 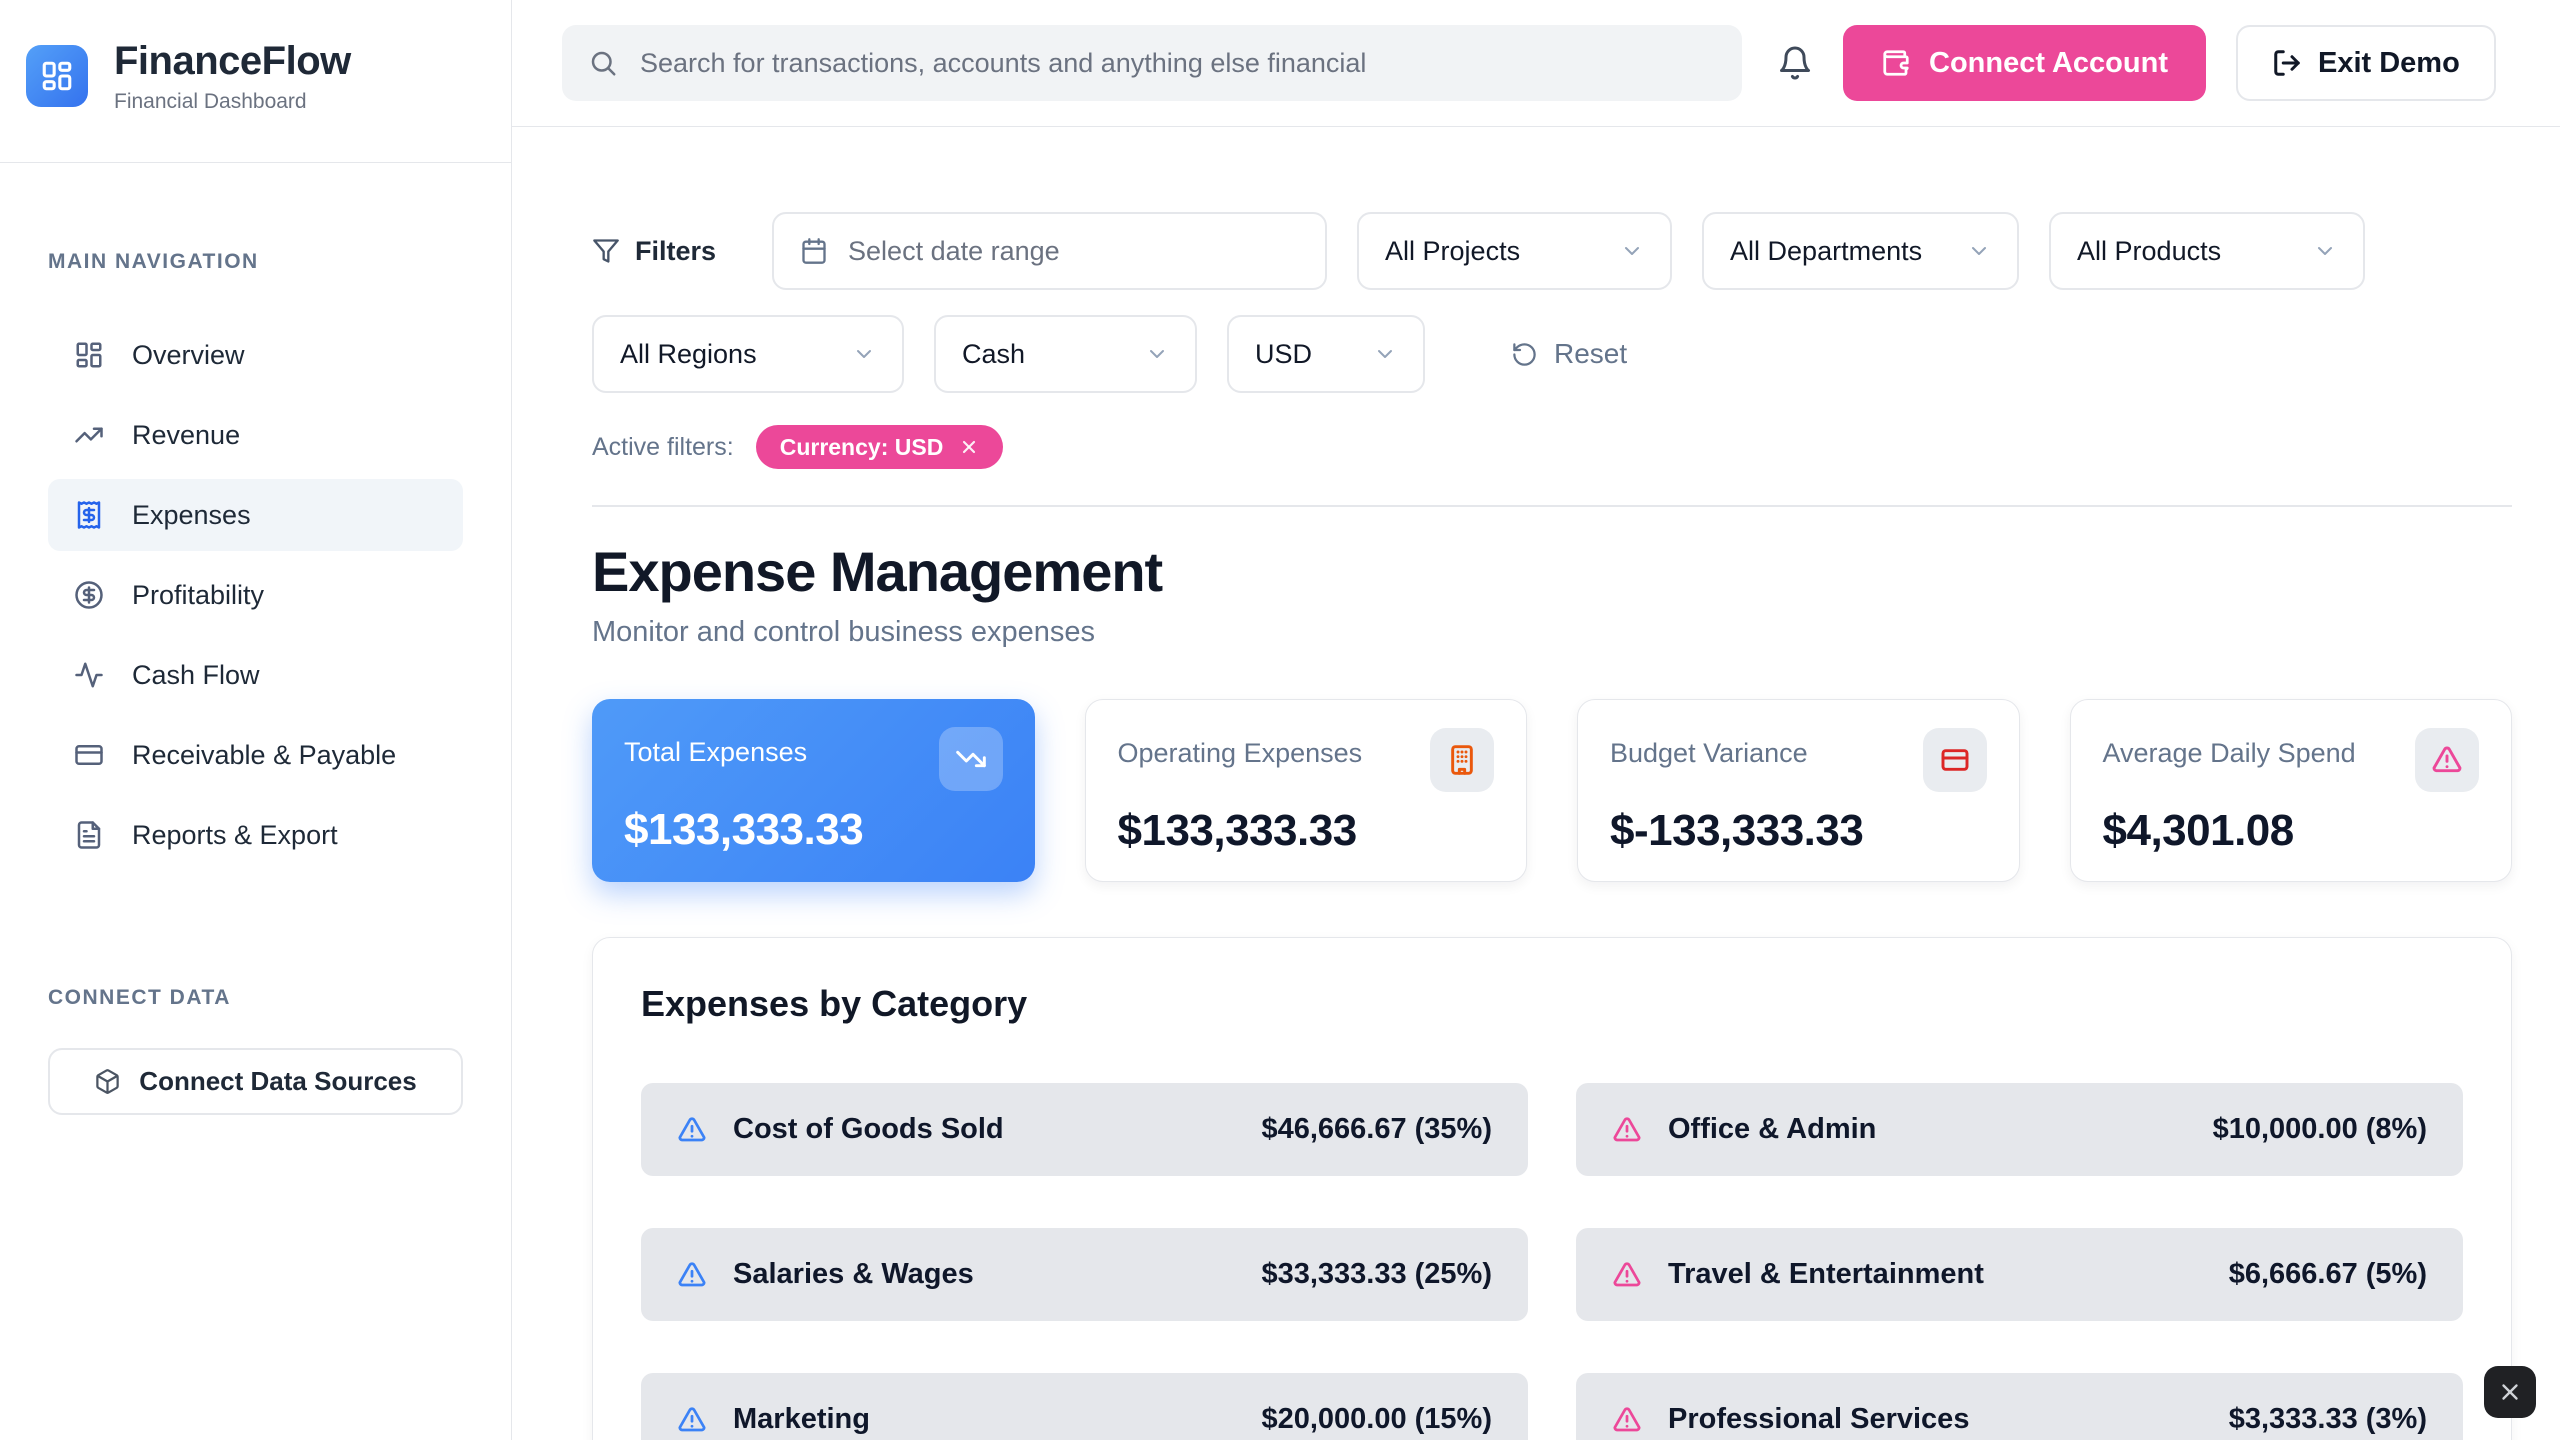 What do you see at coordinates (89, 595) in the screenshot?
I see `circle-dollar-icon` at bounding box center [89, 595].